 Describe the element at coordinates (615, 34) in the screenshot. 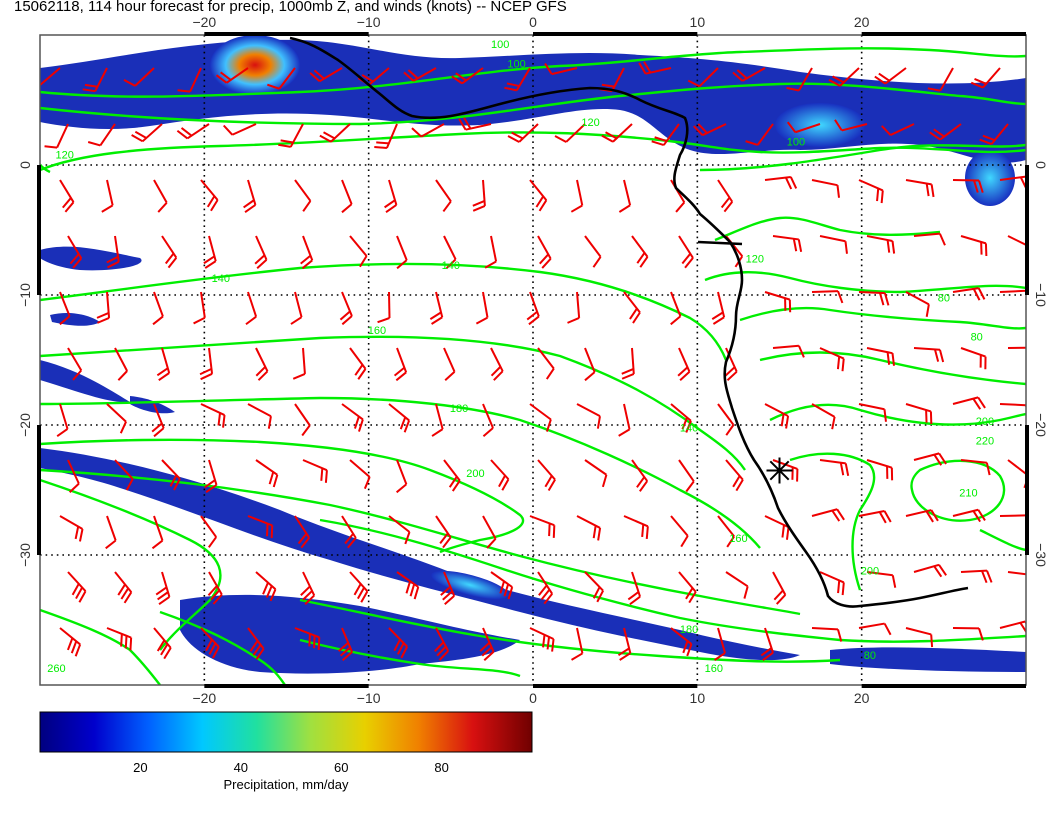

I see `frame-bar-top` at that location.